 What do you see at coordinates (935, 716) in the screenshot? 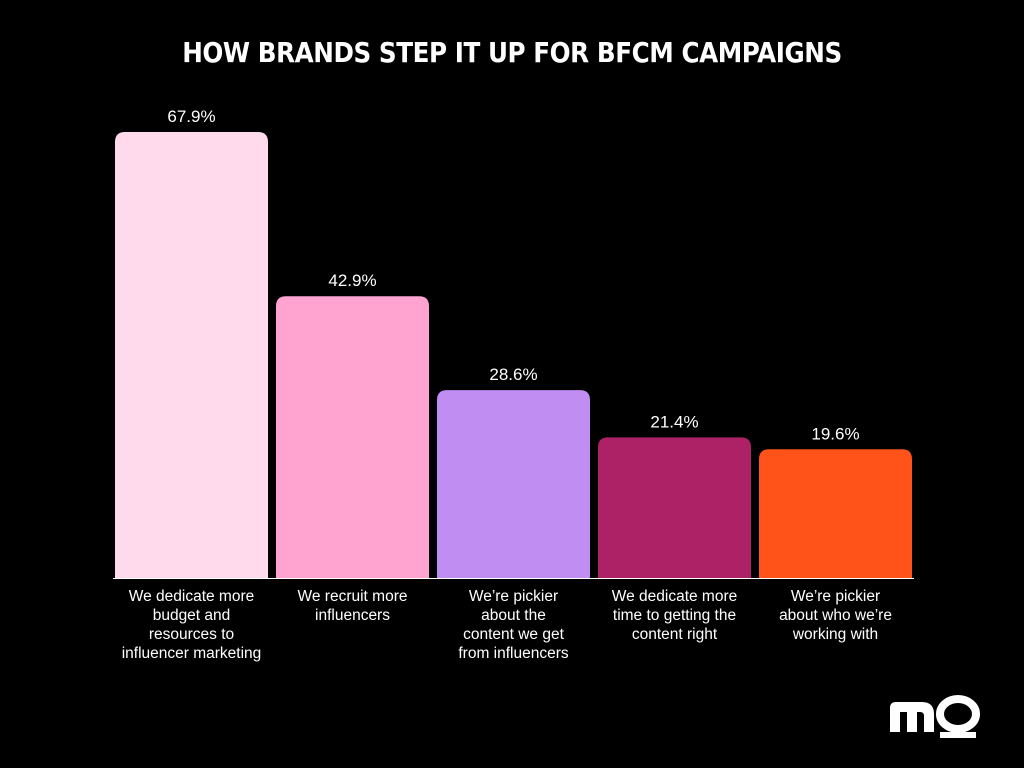
I see `brand-logo` at bounding box center [935, 716].